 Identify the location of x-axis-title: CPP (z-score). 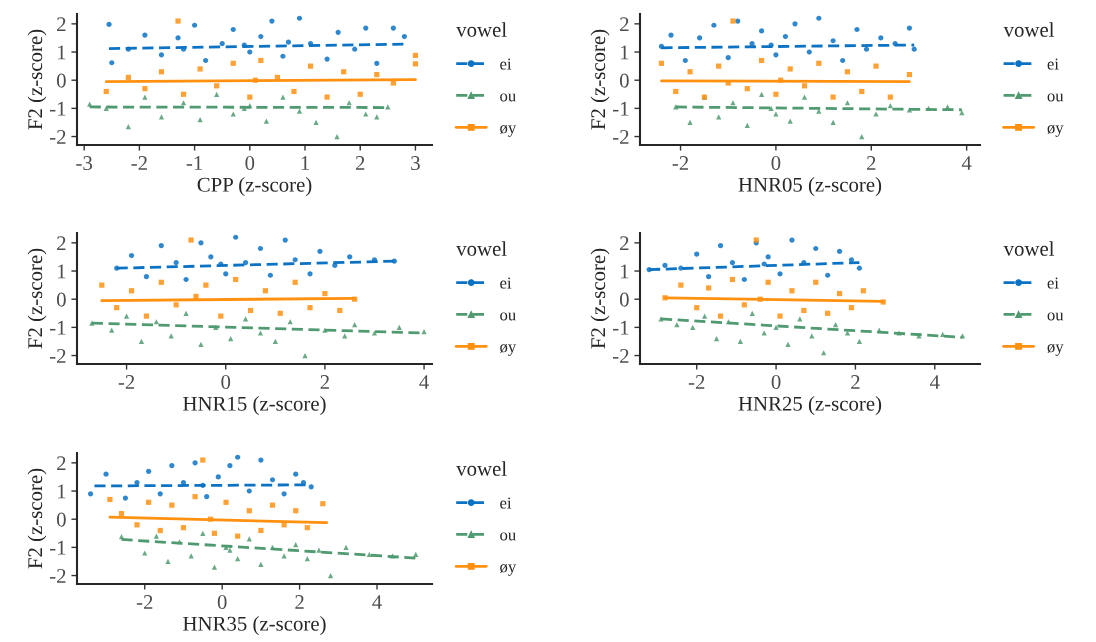
(254, 186).